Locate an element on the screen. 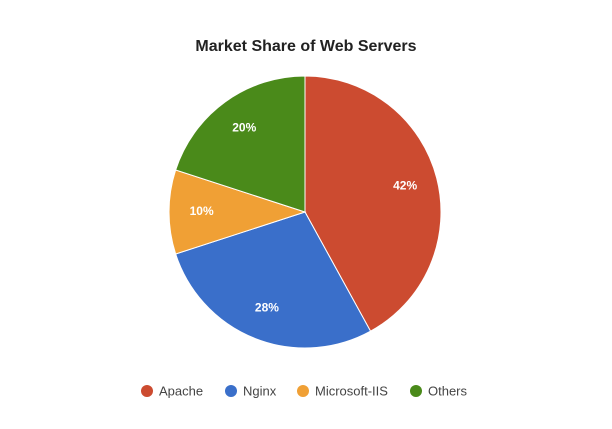 The image size is (612, 429). legend-label: Others is located at coordinates (448, 390).